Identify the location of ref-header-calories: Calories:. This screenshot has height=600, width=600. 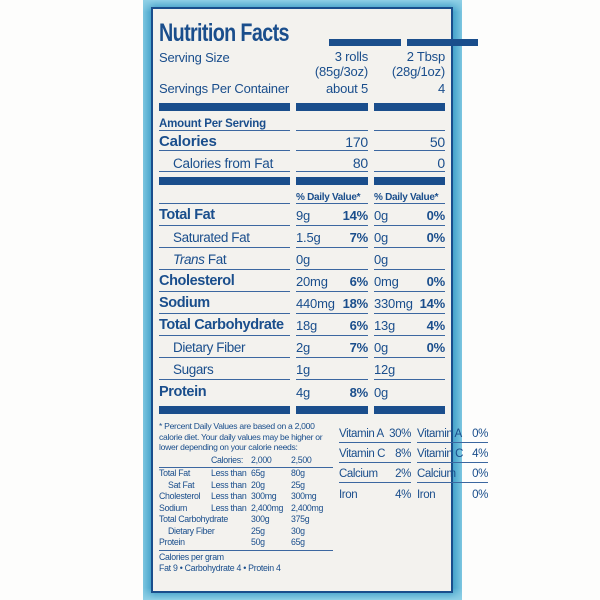
(231, 461).